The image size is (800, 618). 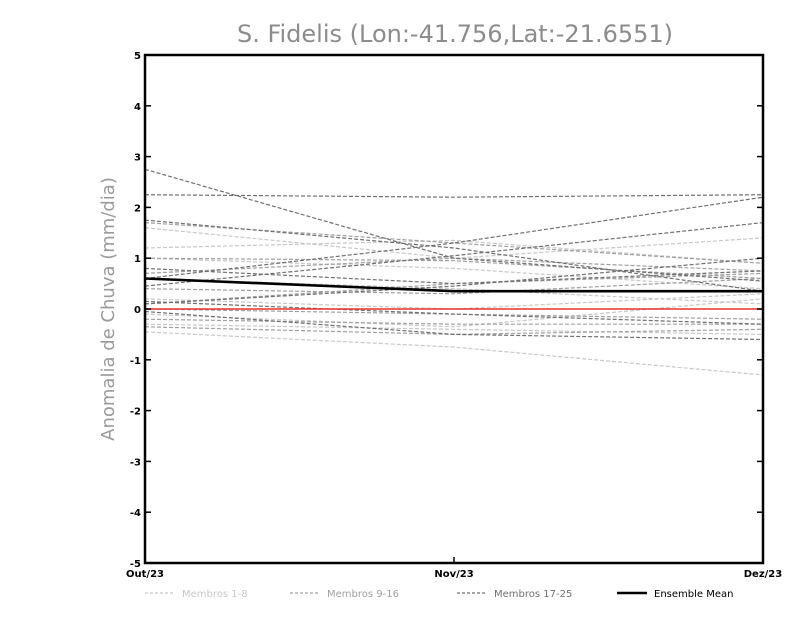 I want to click on y-tick-label: 5, so click(x=137, y=56).